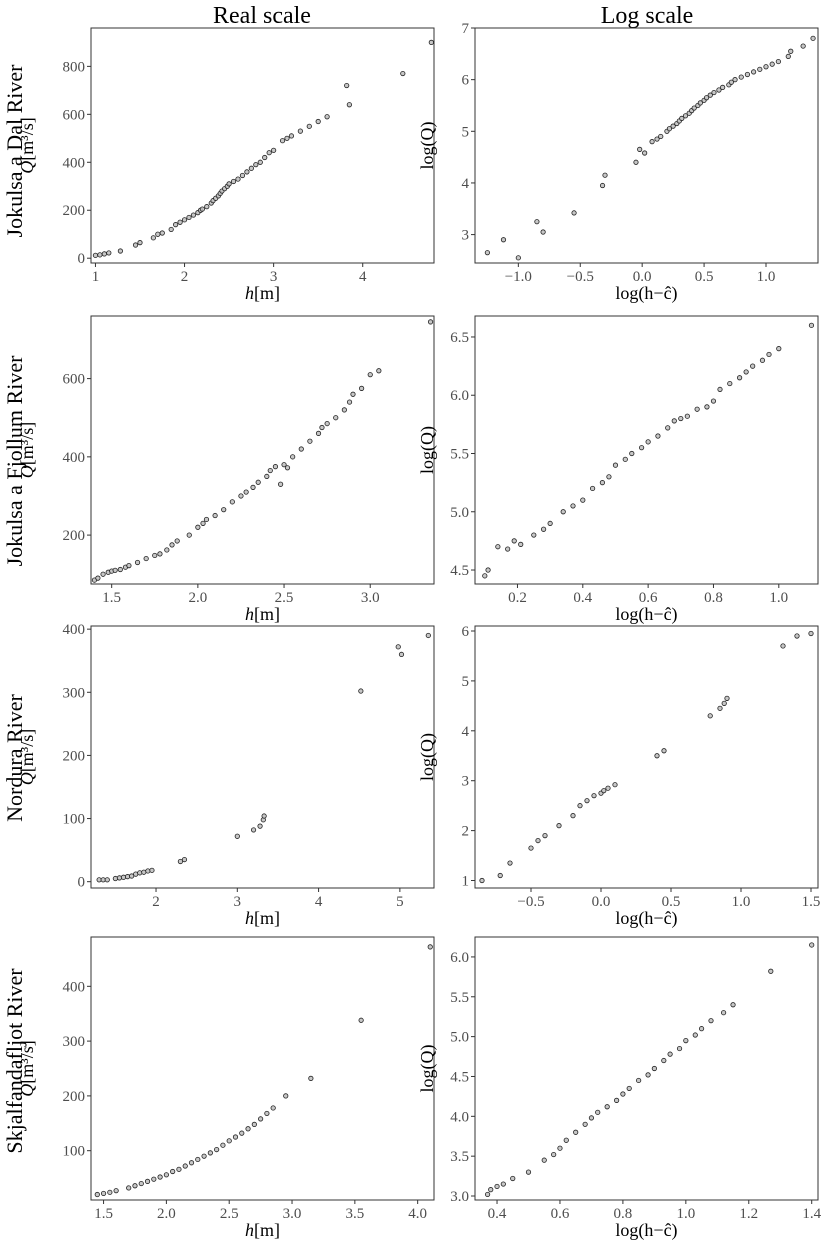  I want to click on x-tick-label: 3.0, so click(292, 1214).